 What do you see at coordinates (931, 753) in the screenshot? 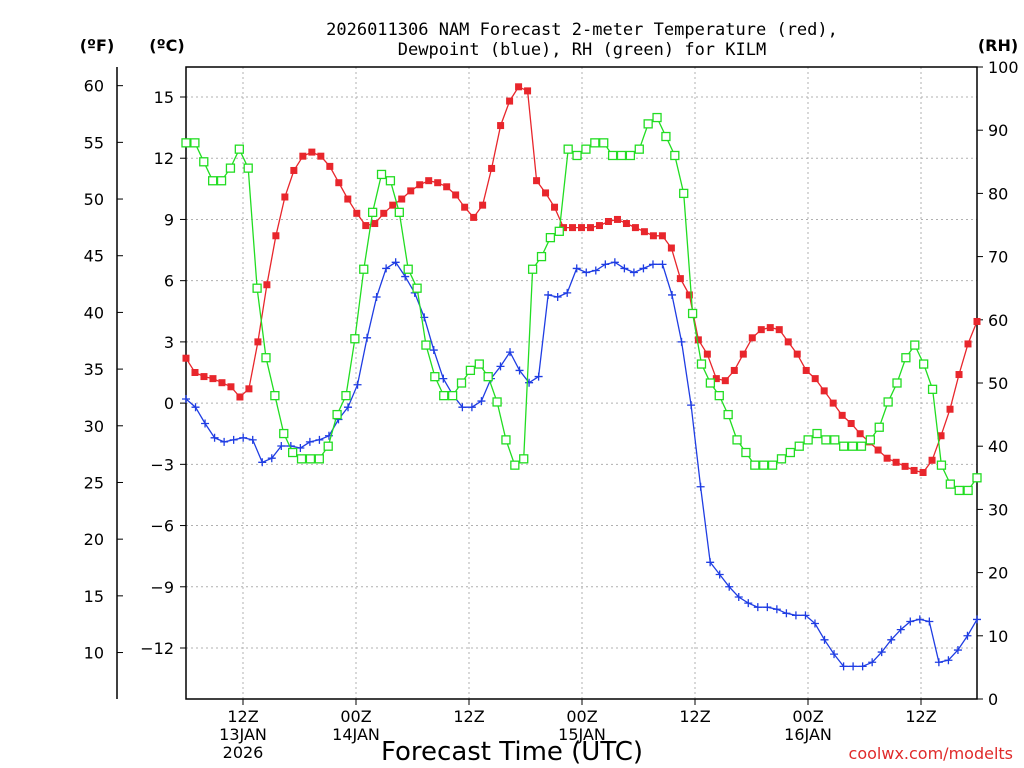
I see `watermark: coolwx.com/modelts` at bounding box center [931, 753].